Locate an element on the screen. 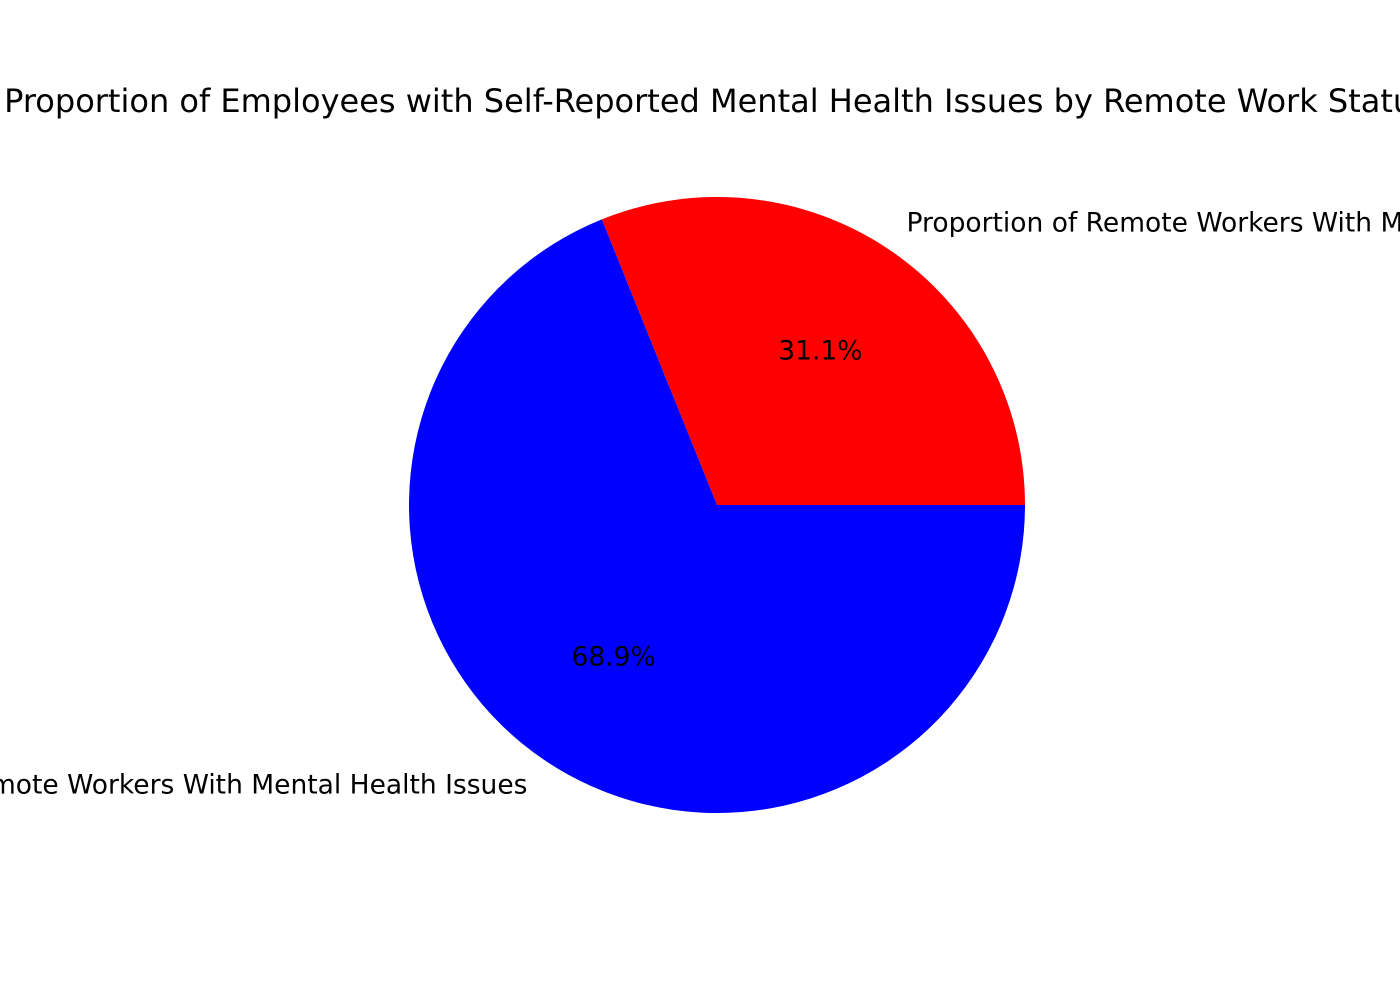  slice-percent-label-2: 68.9% is located at coordinates (614, 657).